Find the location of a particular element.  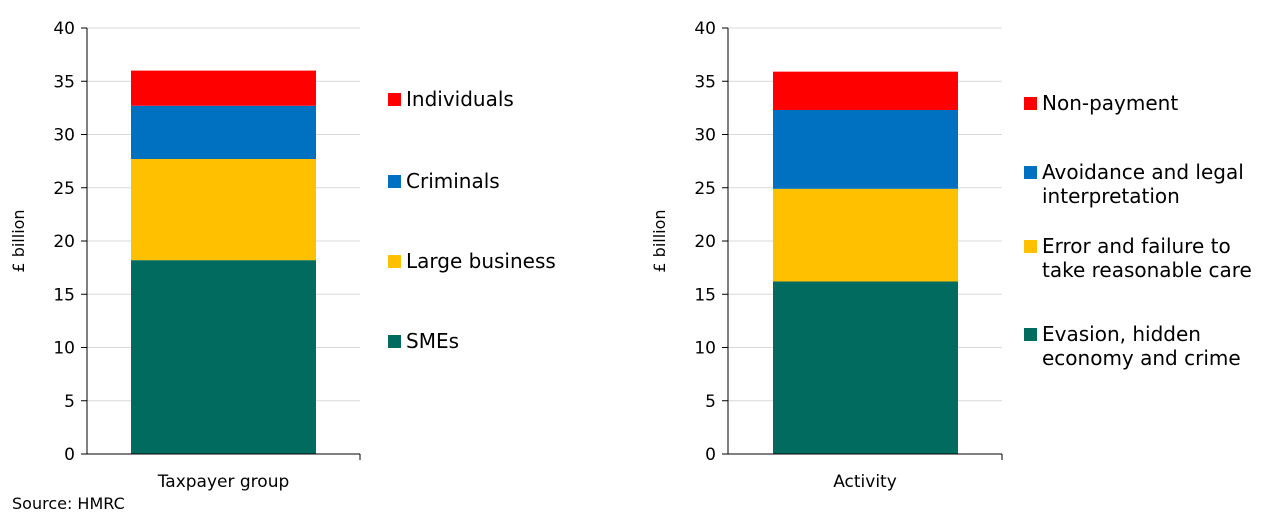

y-tick-label-0-10: 10 is located at coordinates (64, 349).